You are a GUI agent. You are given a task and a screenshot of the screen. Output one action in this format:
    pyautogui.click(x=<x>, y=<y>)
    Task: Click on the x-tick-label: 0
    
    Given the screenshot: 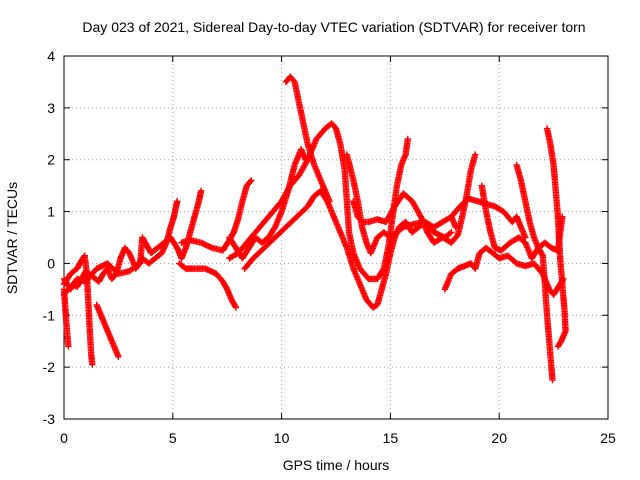 What is the action you would take?
    pyautogui.click(x=64, y=438)
    